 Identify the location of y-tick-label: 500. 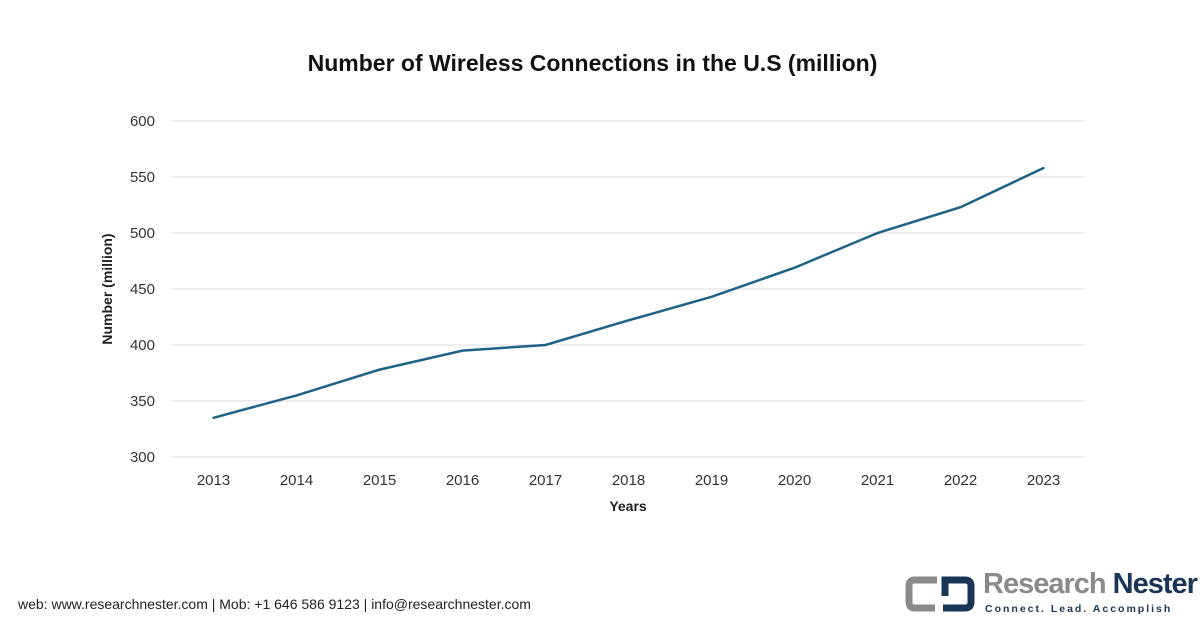
(142, 233).